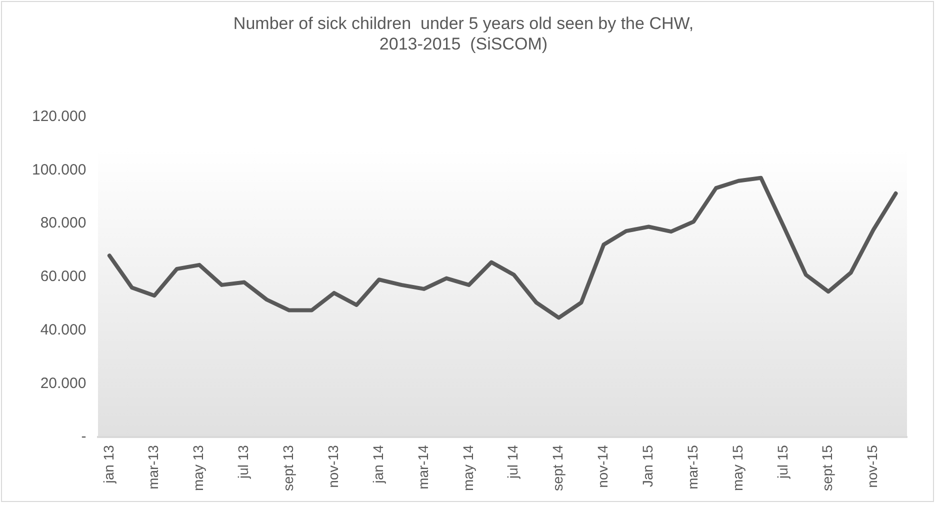  What do you see at coordinates (198, 467) in the screenshot?
I see `x-tick-label: may 13` at bounding box center [198, 467].